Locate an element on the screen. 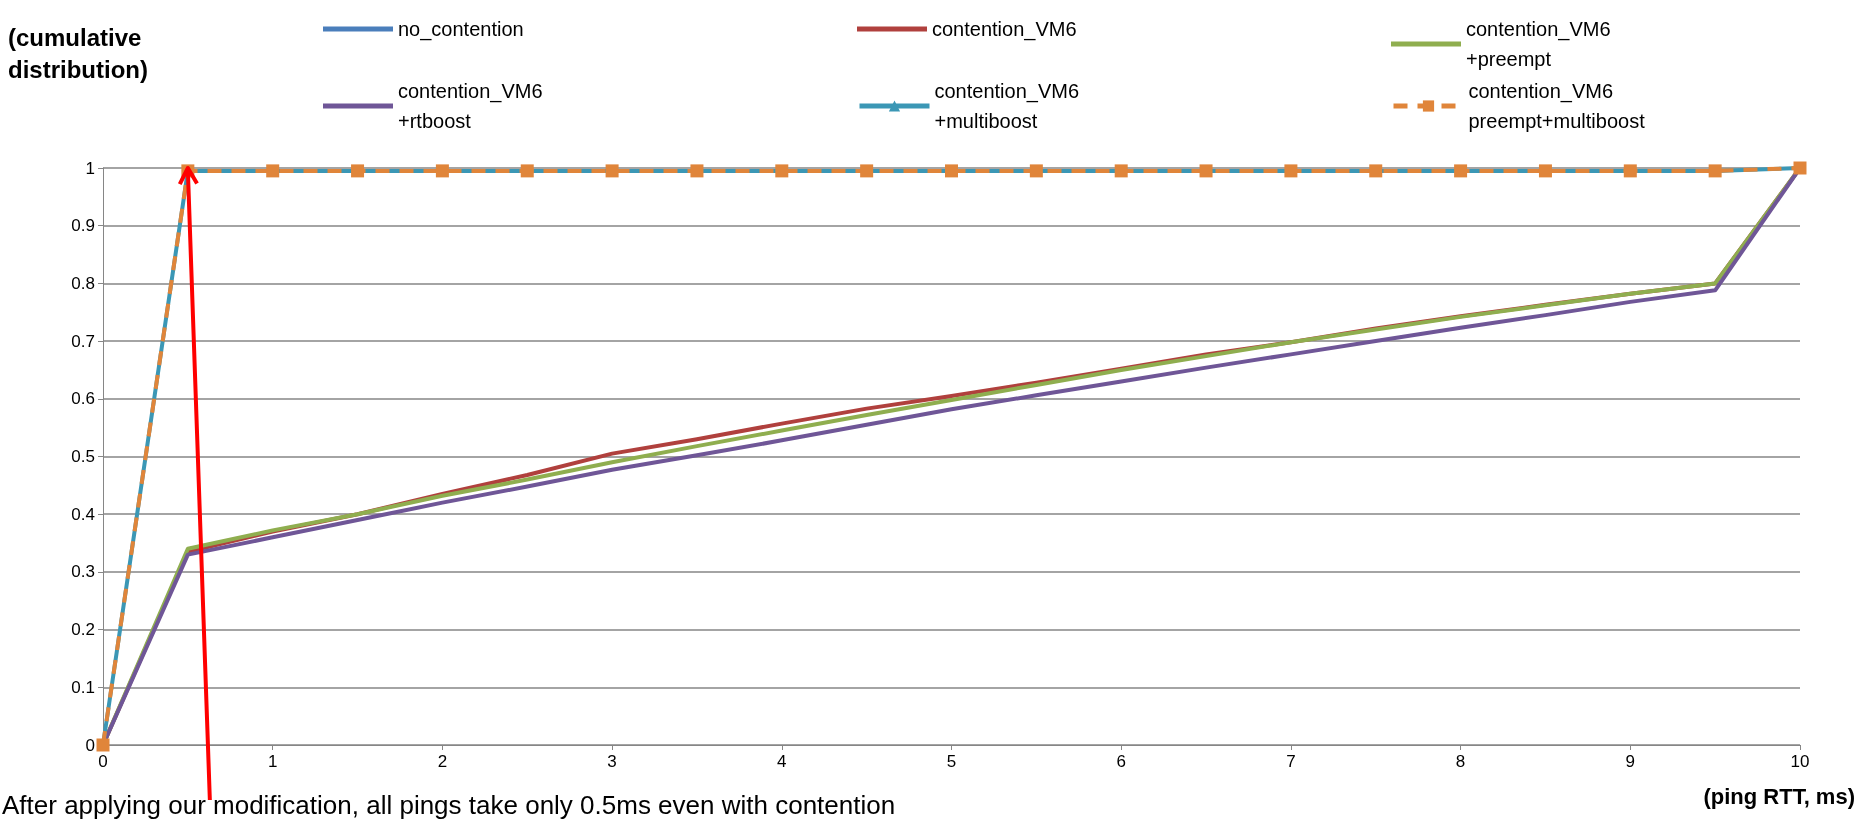  y-tick-label: 0.2 is located at coordinates (83, 630).